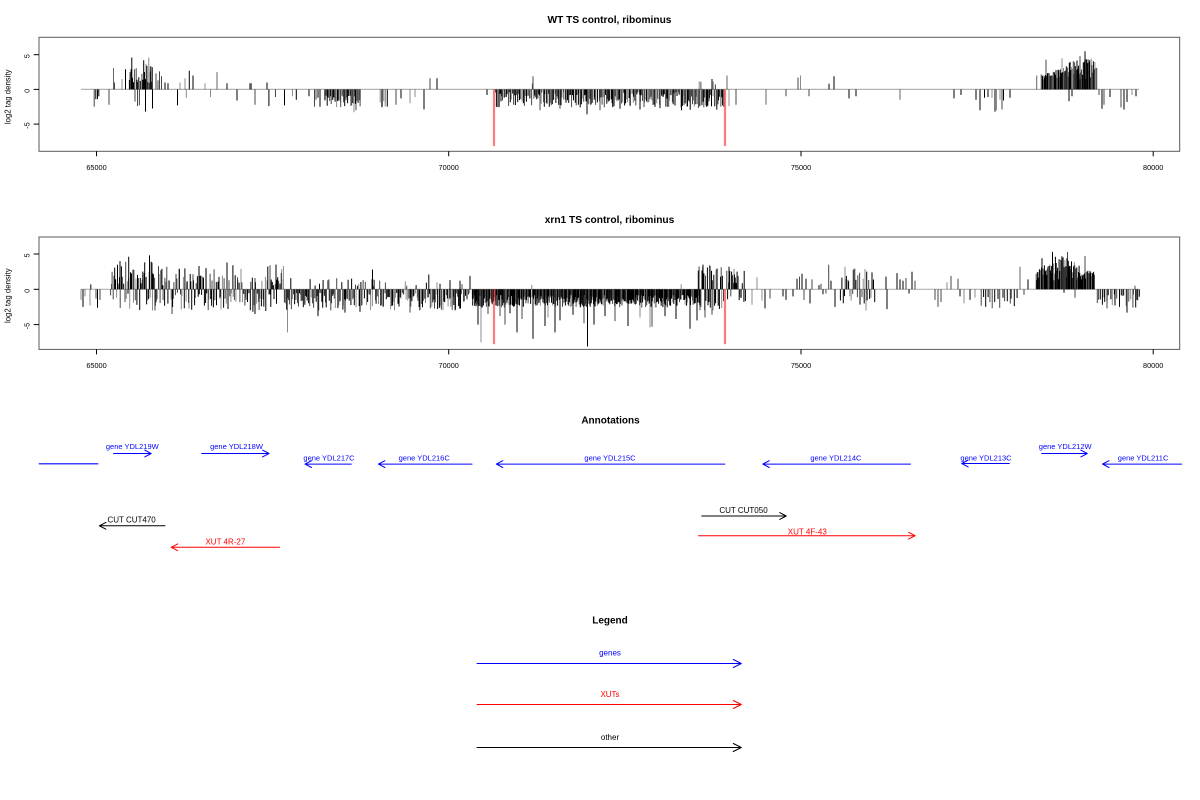 The width and height of the screenshot is (1200, 800). I want to click on svg-text: CUT CUT050, so click(743, 510).